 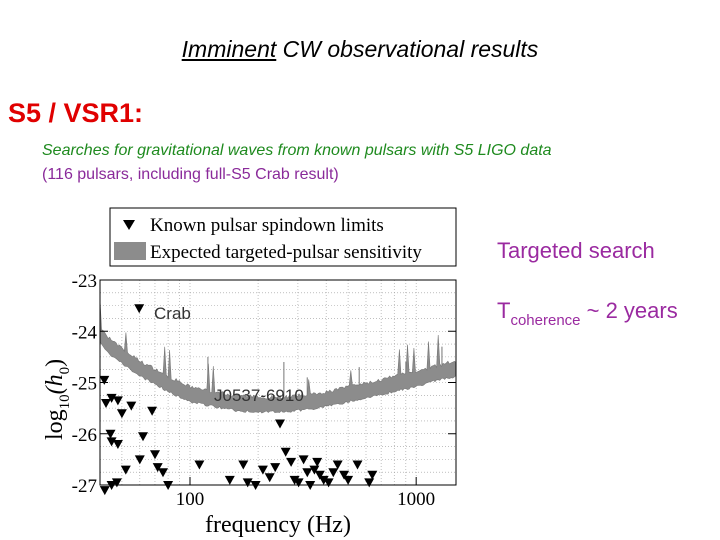 I want to click on ylabel-sub: 10, so click(x=65, y=401).